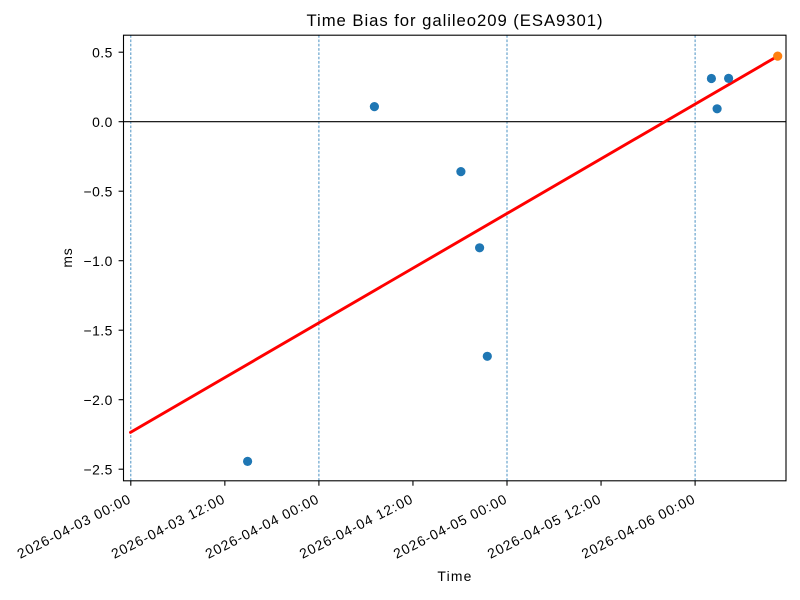 The height and width of the screenshot is (600, 800). What do you see at coordinates (102, 52) in the screenshot?
I see `svg-text: 0.5` at bounding box center [102, 52].